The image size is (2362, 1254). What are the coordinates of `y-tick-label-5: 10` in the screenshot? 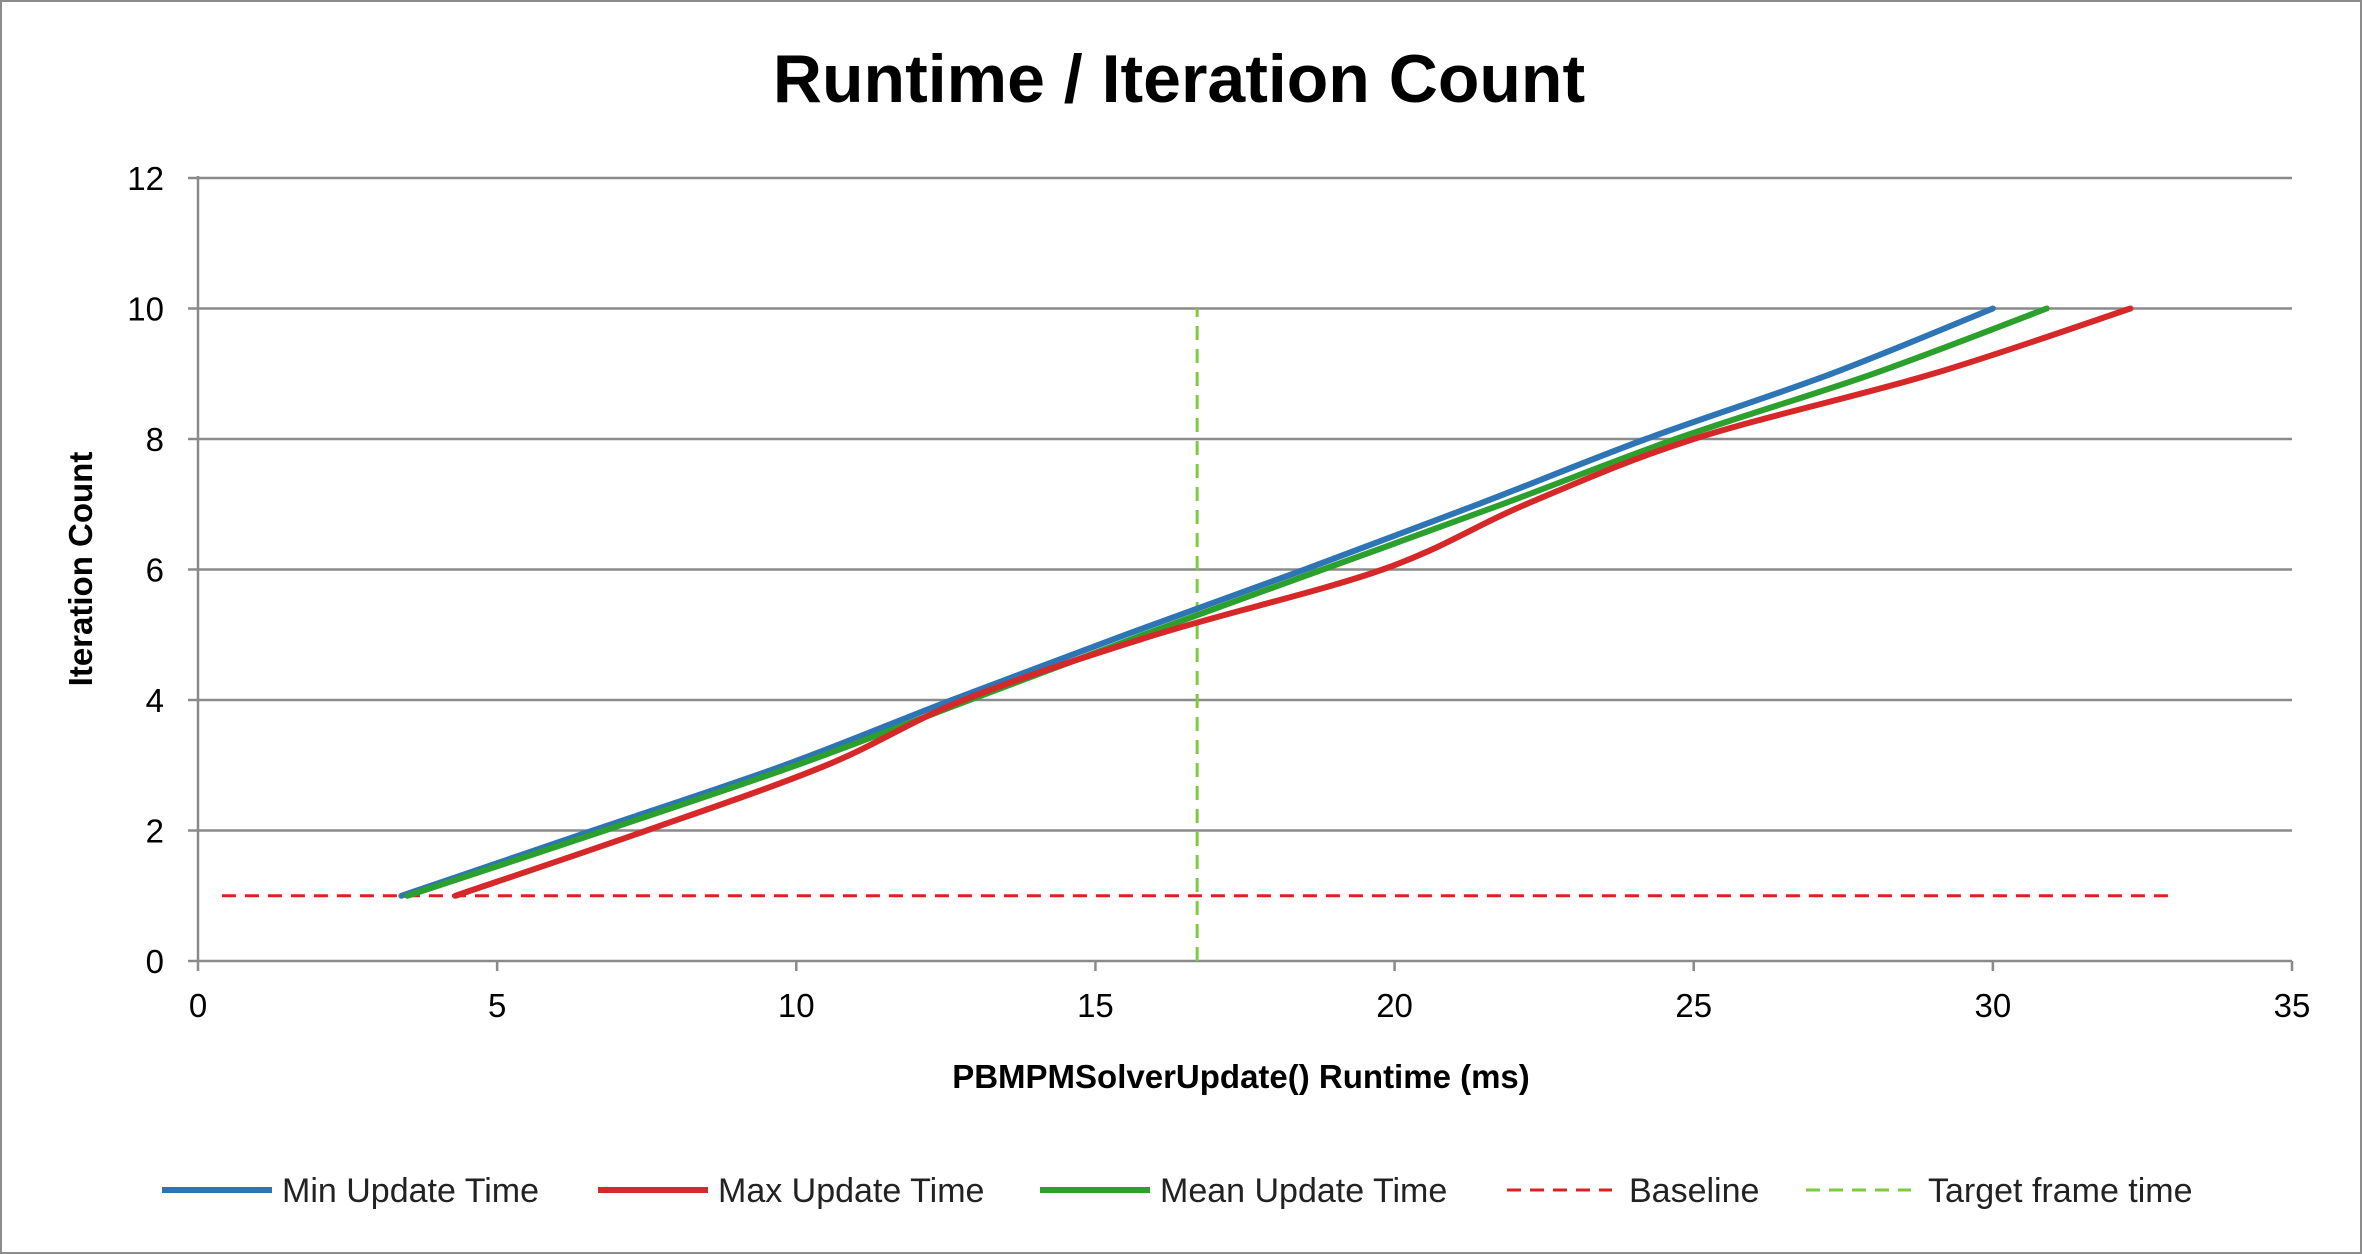 It's located at (145, 309).